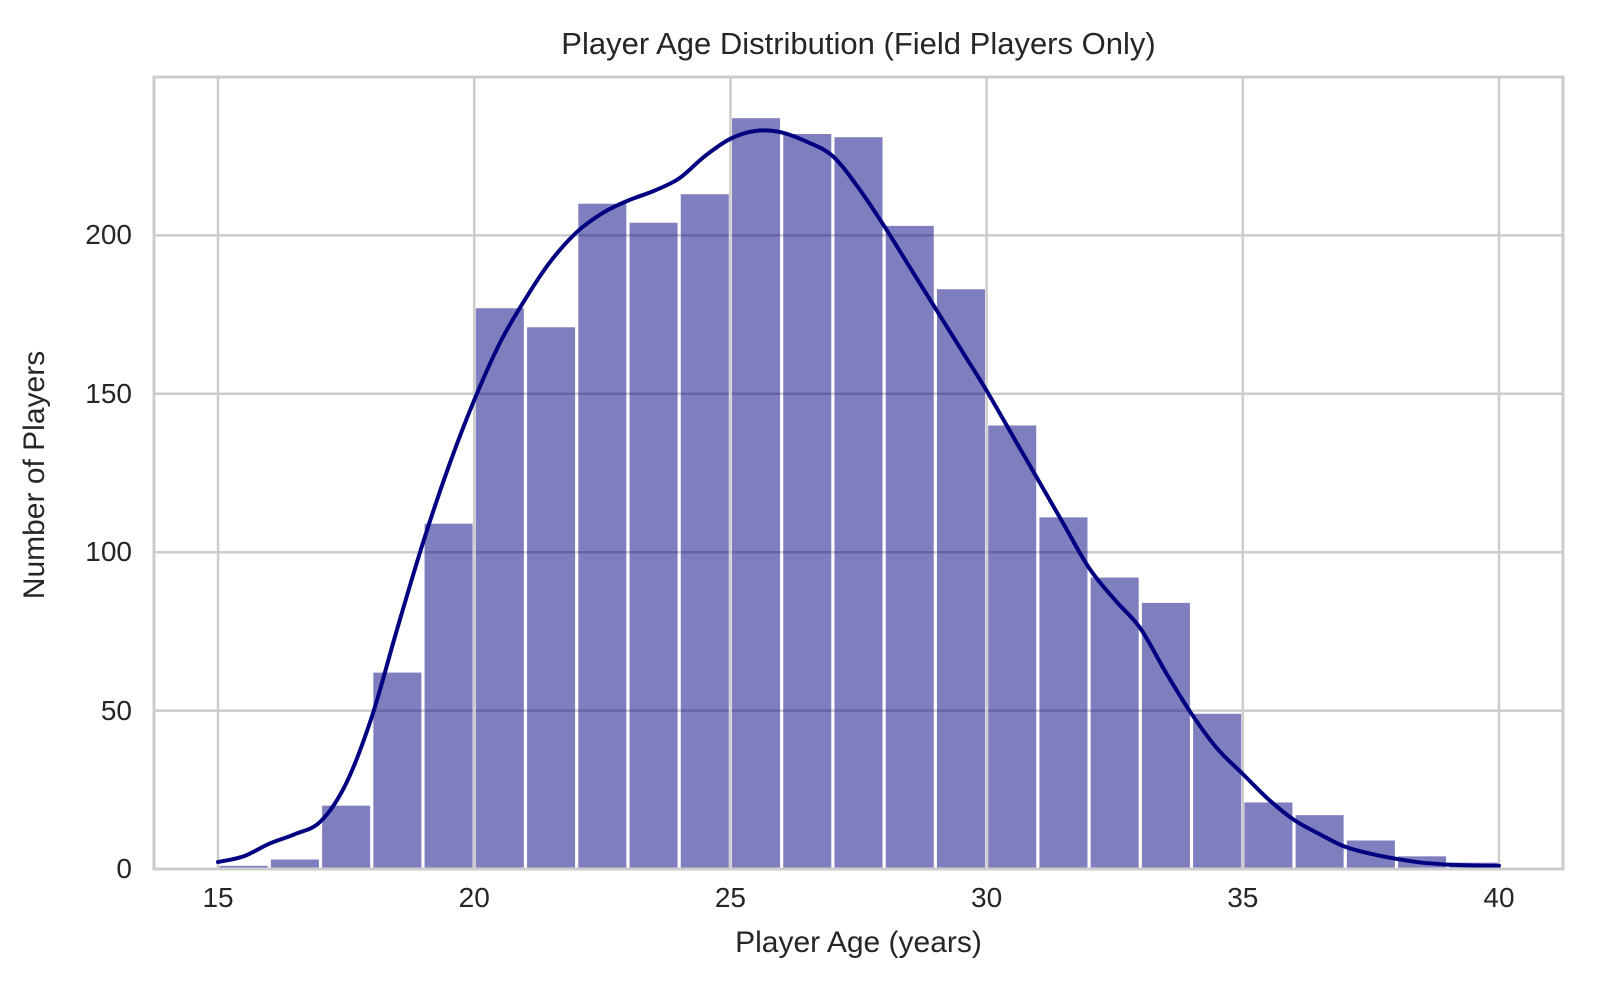  What do you see at coordinates (108, 552) in the screenshot?
I see `y-tick-label: 100` at bounding box center [108, 552].